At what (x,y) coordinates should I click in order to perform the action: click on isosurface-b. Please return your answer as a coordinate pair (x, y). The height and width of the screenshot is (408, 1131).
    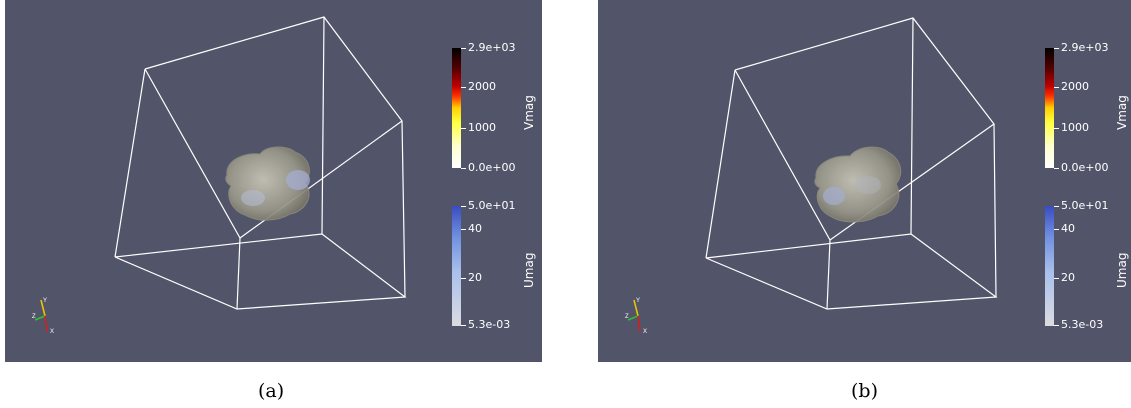
    Looking at the image, I should click on (858, 184).